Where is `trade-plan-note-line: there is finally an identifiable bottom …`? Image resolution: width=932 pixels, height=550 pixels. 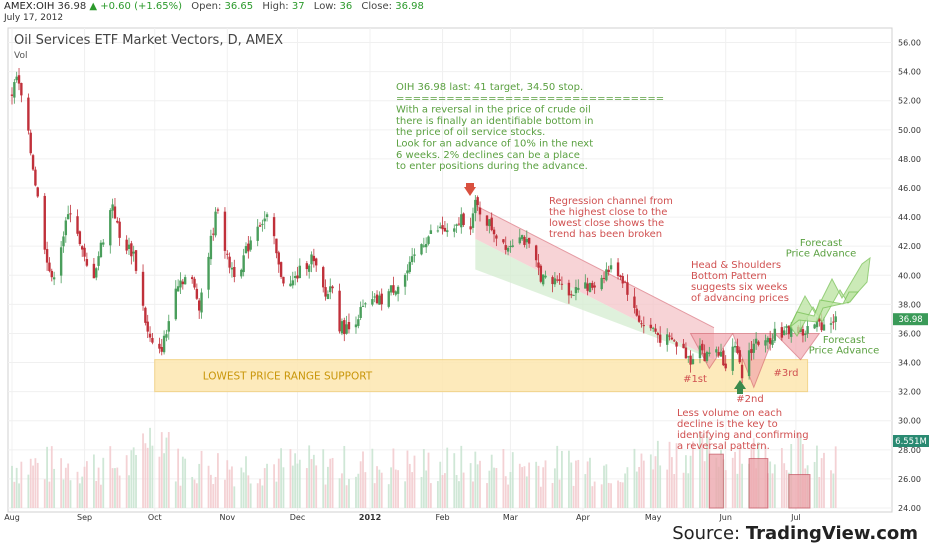 trade-plan-note-line: there is finally an identifiable bottom … is located at coordinates (495, 121).